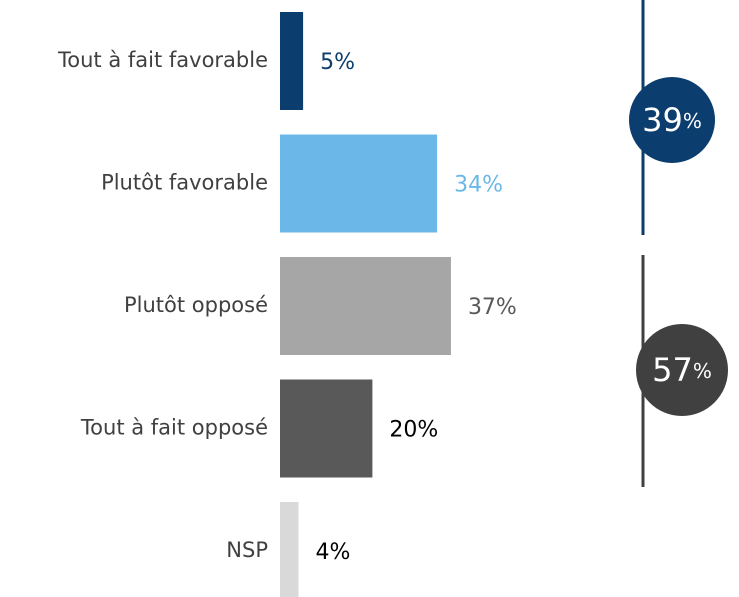 Image resolution: width=739 pixels, height=597 pixels. I want to click on value-label: 34%, so click(478, 185).